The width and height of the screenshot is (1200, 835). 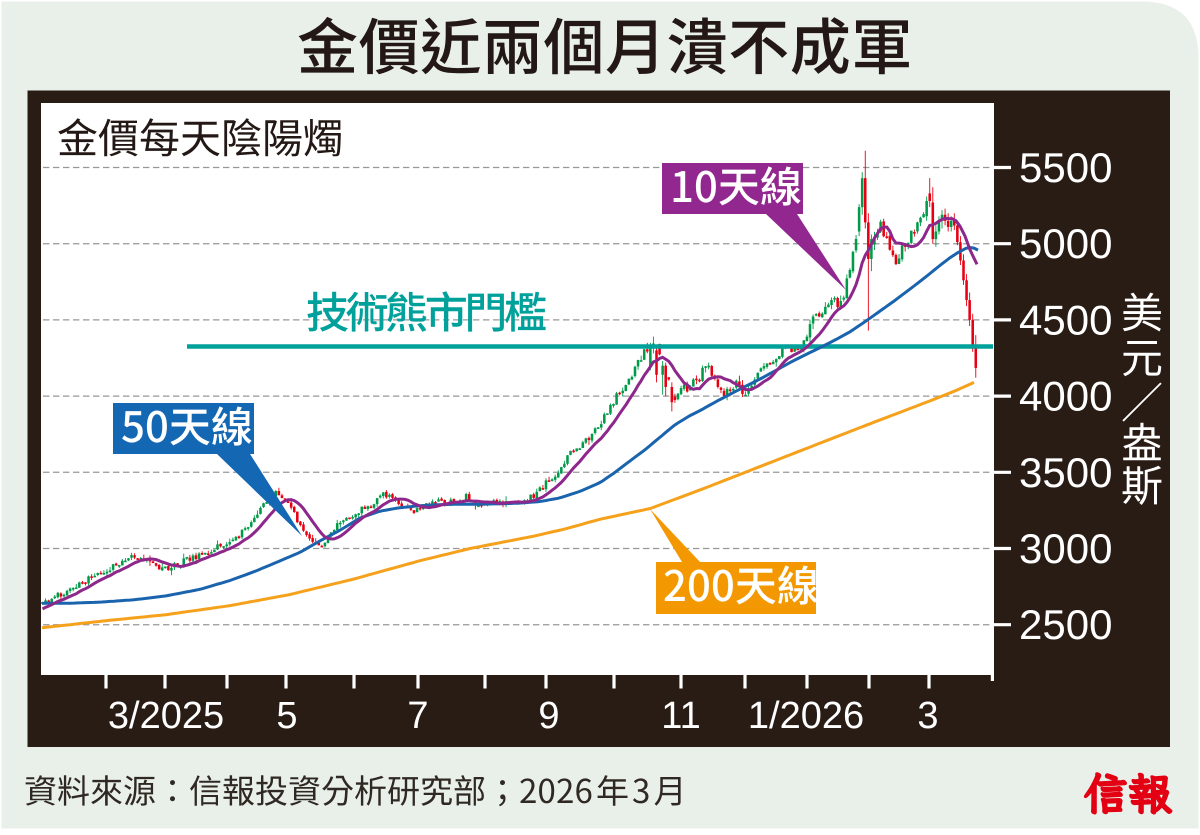 I want to click on svg-text: 3, so click(x=927, y=716).